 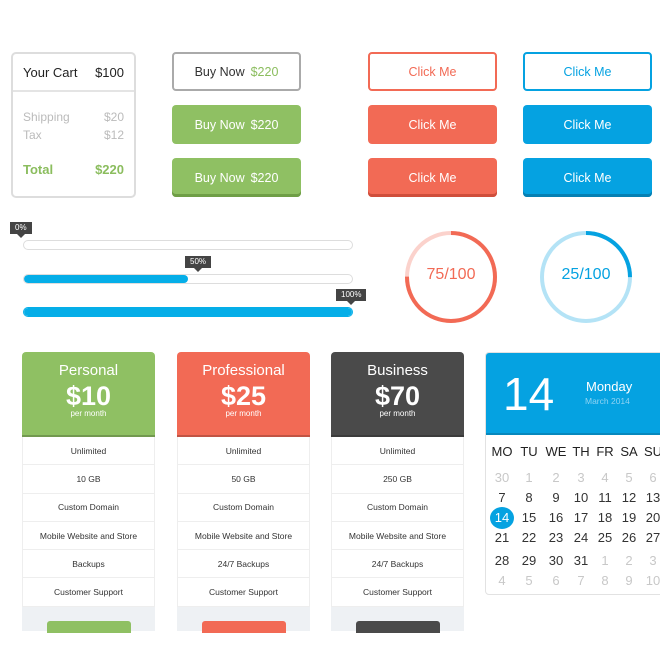 What do you see at coordinates (243, 479) in the screenshot?
I see `plan-feature: 50 GB` at bounding box center [243, 479].